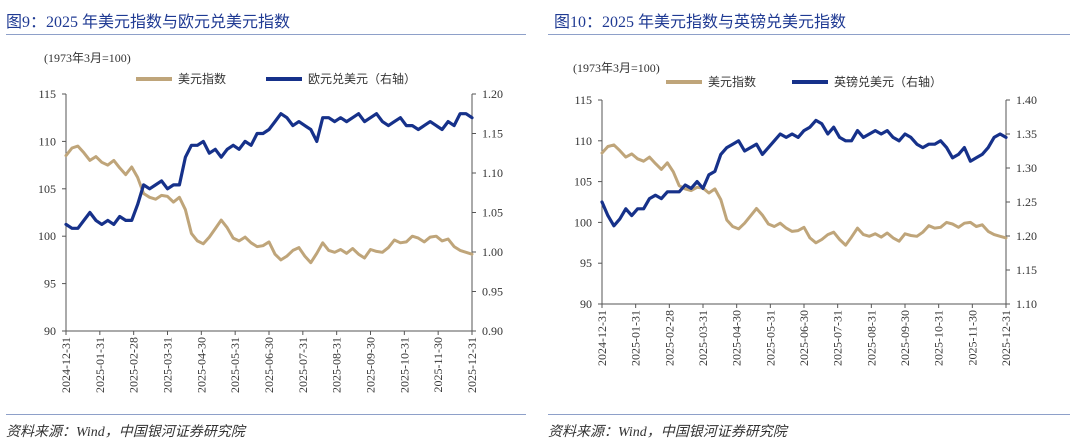 Image resolution: width=1080 pixels, height=448 pixels. What do you see at coordinates (888, 81) in the screenshot?
I see `legend-label: 英镑兑美元（右轴）` at bounding box center [888, 81].